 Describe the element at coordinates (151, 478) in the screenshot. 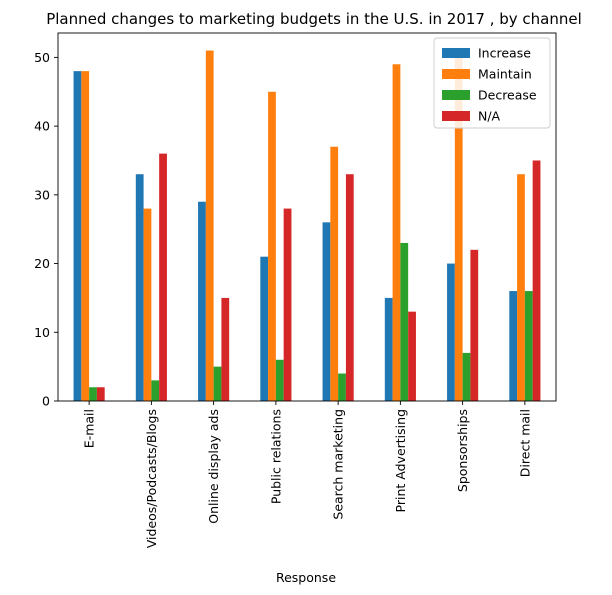

I see `x-tick-label-1: Videos/Podcasts/Blogs` at that location.